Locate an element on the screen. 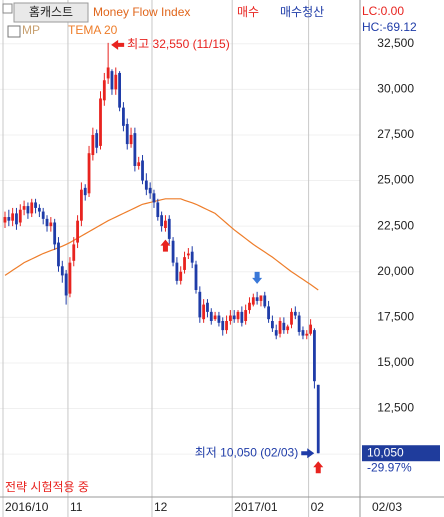  change-label: -29.97% is located at coordinates (389, 467).